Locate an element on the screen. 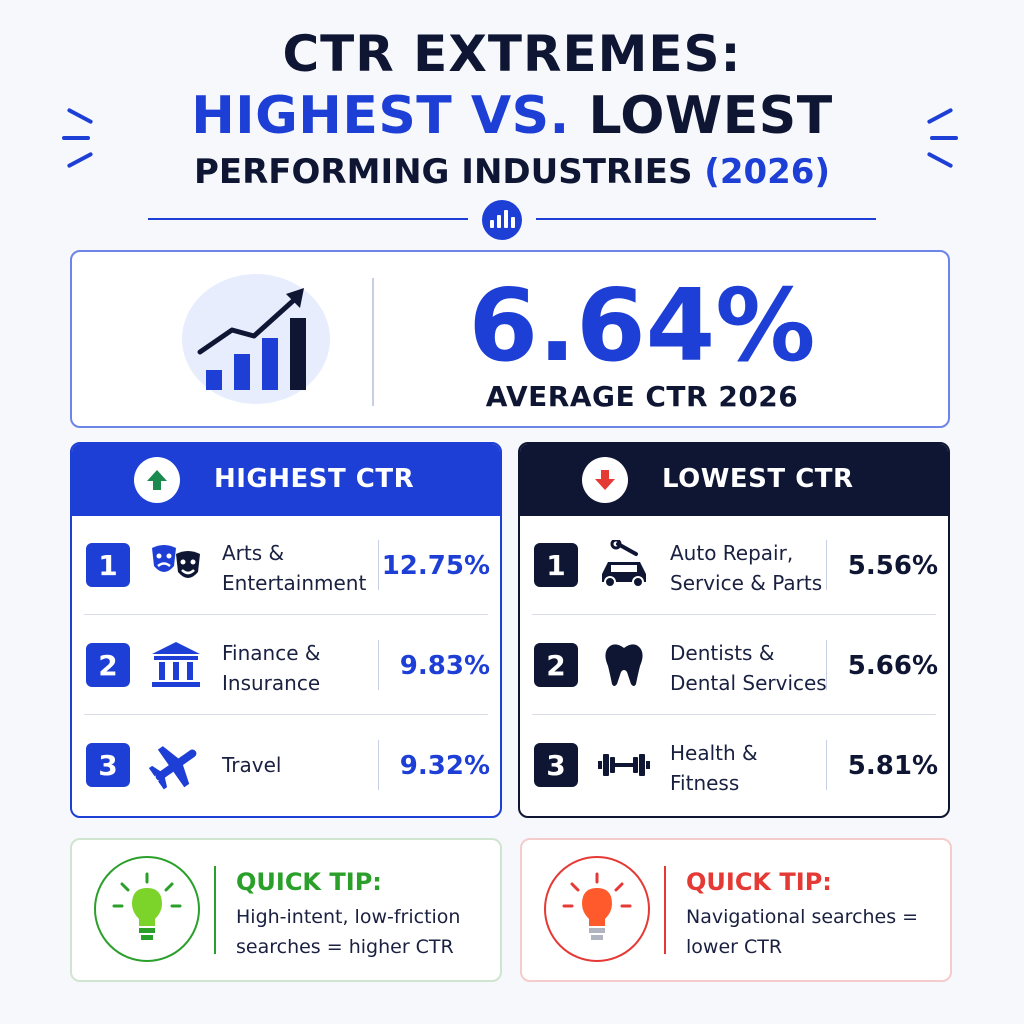  ctr-value: 12.75% is located at coordinates (435, 566).